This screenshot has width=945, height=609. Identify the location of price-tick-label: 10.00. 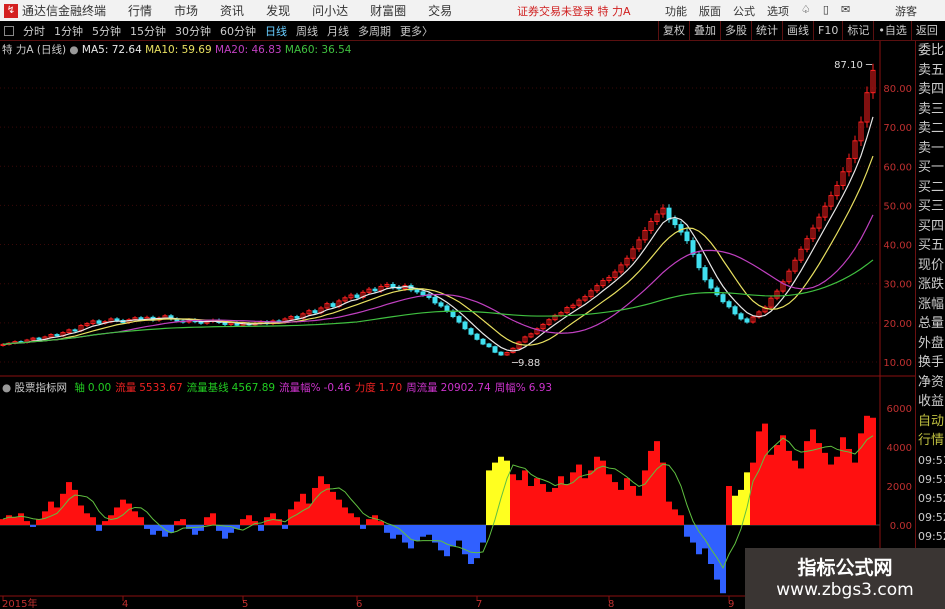
(897, 363).